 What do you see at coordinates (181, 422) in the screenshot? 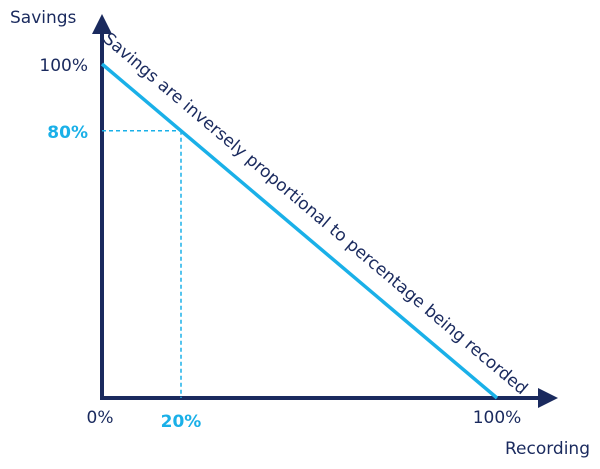
I see `x-tick-label: 20%` at bounding box center [181, 422].